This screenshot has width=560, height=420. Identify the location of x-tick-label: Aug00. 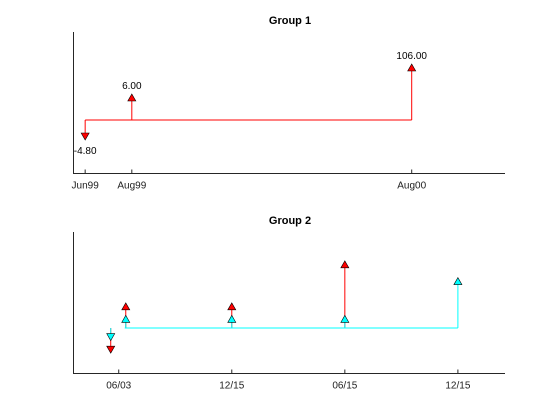
(411, 186).